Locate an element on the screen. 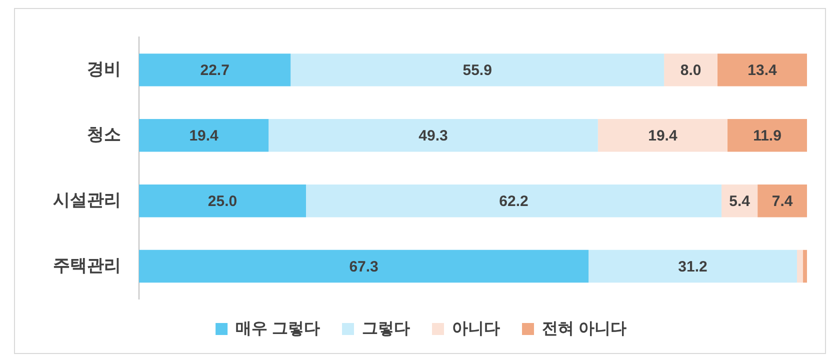 The width and height of the screenshot is (838, 362). data-label: 25.0 is located at coordinates (223, 201).